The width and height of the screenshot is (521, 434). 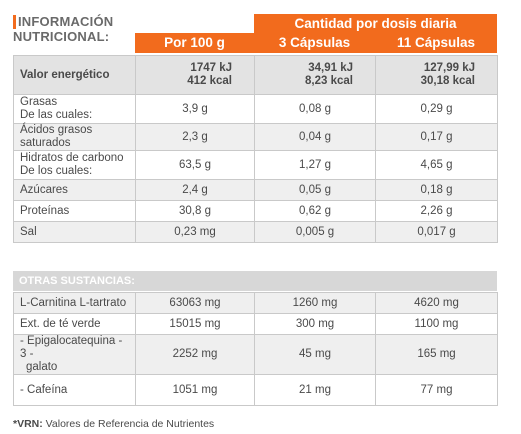 I want to click on substance-value: 2252 mg, so click(x=195, y=354).